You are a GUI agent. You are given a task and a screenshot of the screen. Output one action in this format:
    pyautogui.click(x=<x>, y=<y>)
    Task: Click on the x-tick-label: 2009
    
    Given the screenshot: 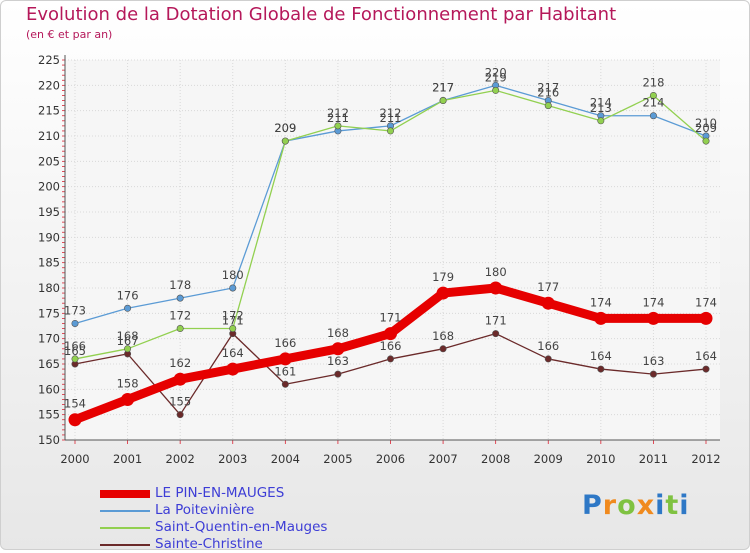 What is the action you would take?
    pyautogui.click(x=548, y=459)
    